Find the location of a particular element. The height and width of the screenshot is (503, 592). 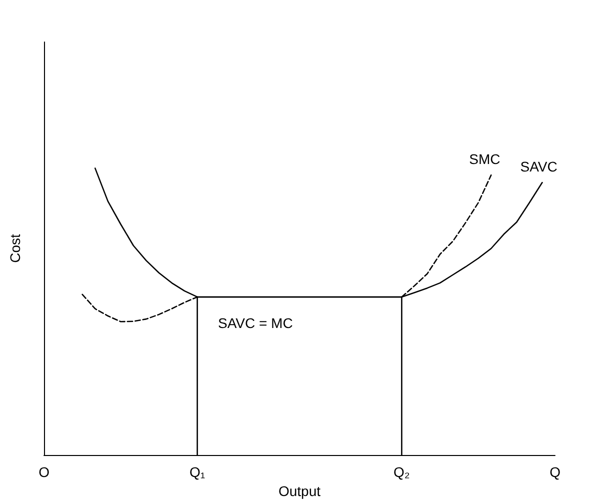

series-label: SAVC is located at coordinates (539, 166).